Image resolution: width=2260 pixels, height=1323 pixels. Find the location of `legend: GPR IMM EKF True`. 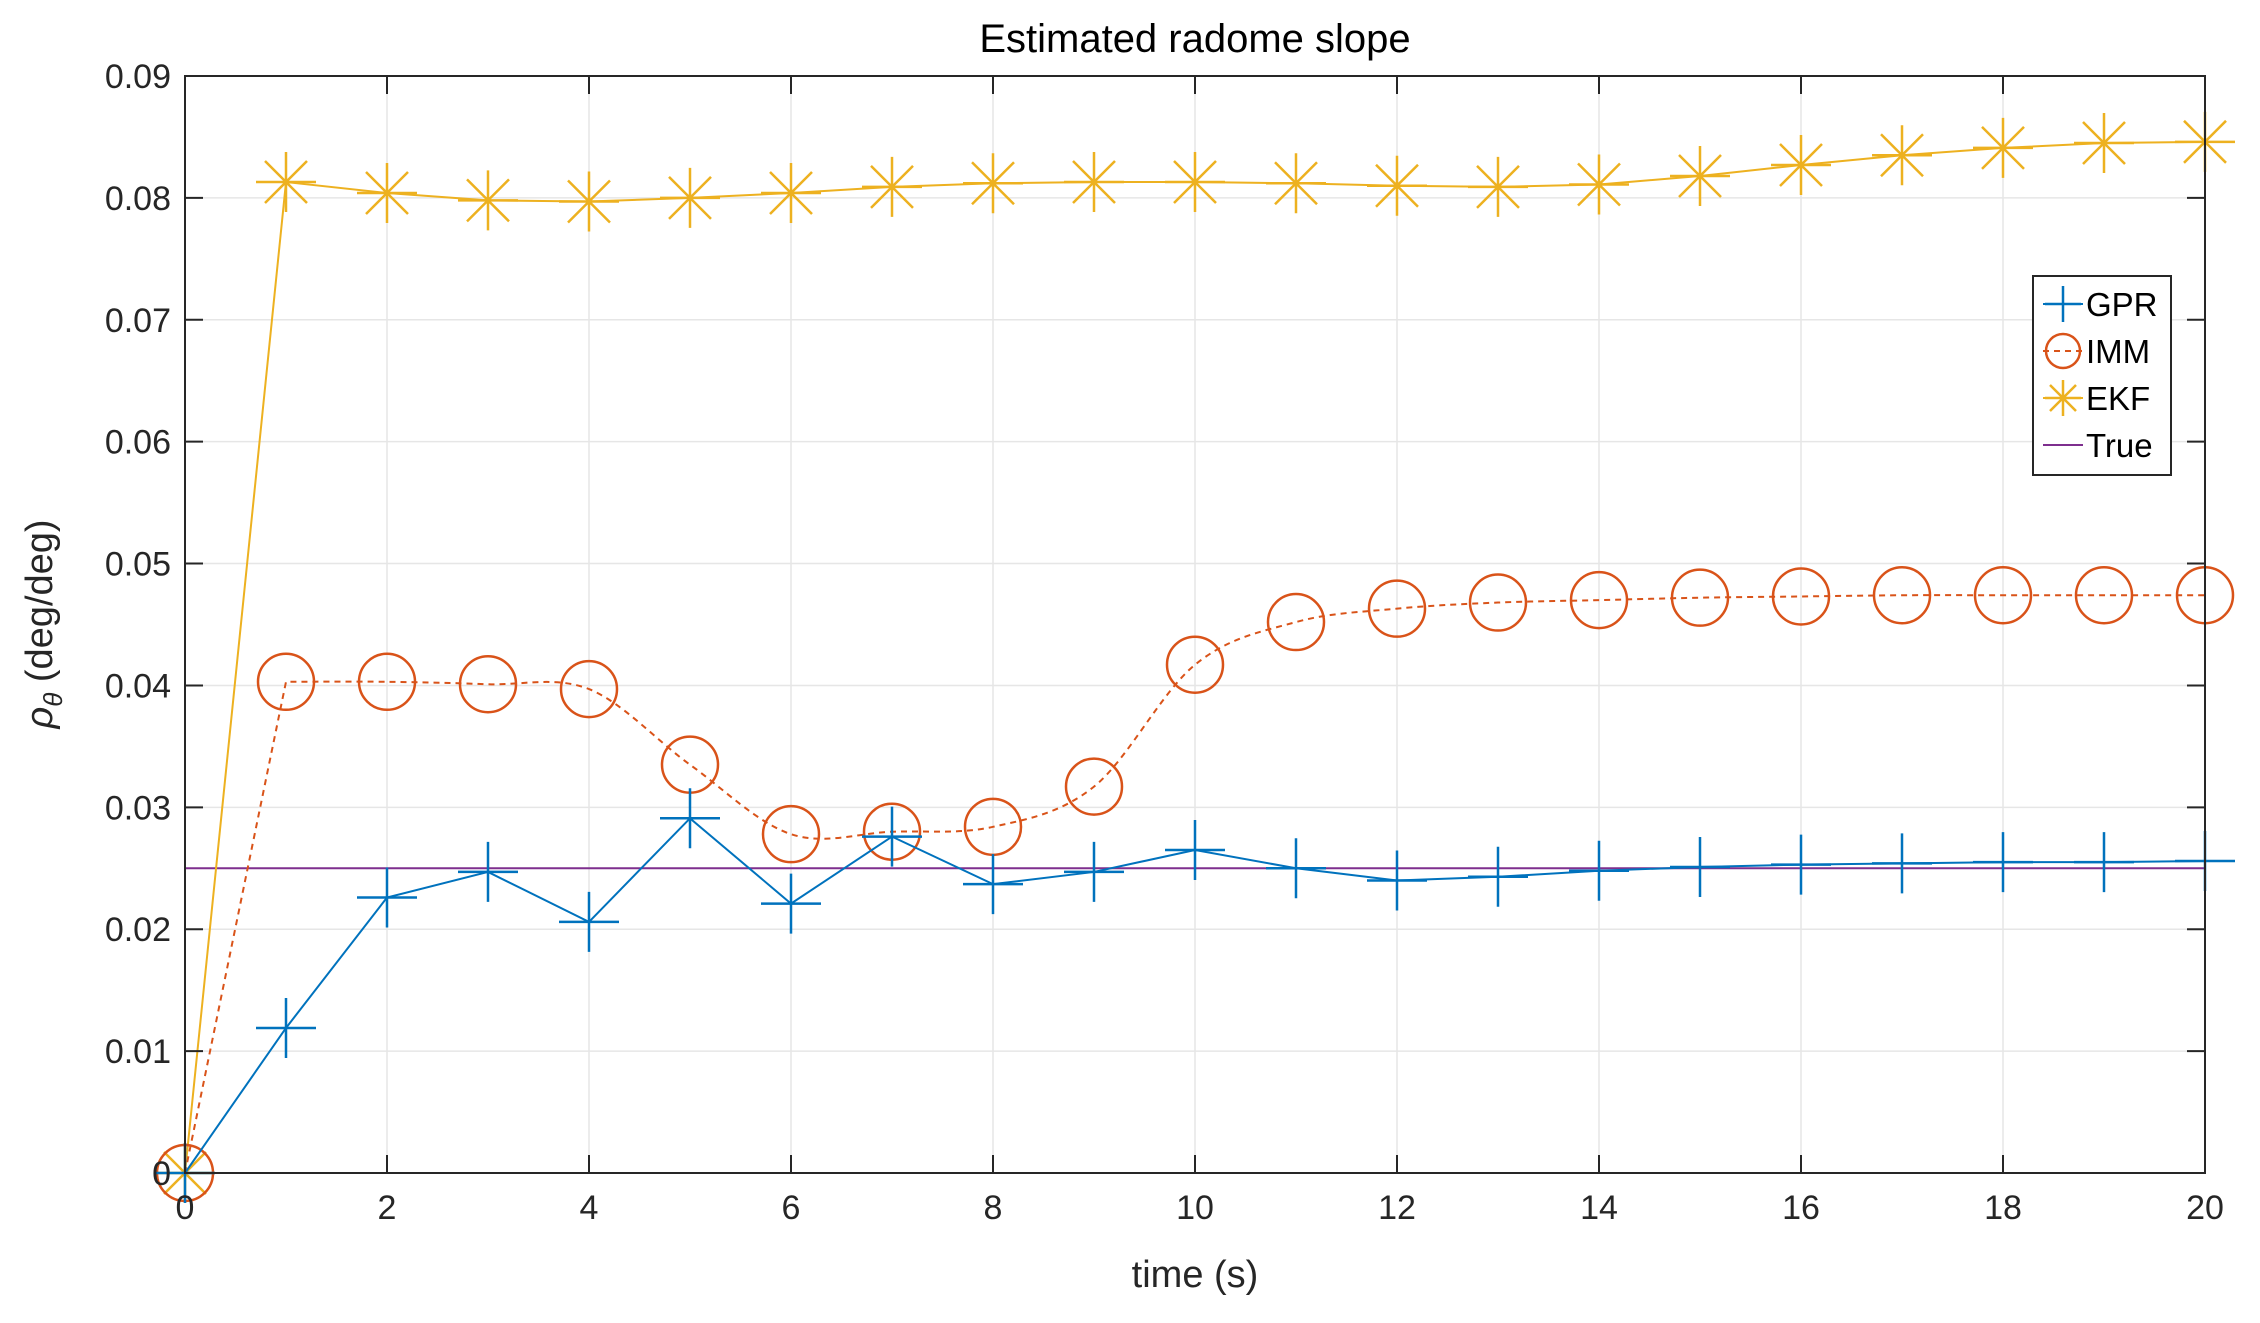

legend: GPR IMM EKF True is located at coordinates (2102, 375).